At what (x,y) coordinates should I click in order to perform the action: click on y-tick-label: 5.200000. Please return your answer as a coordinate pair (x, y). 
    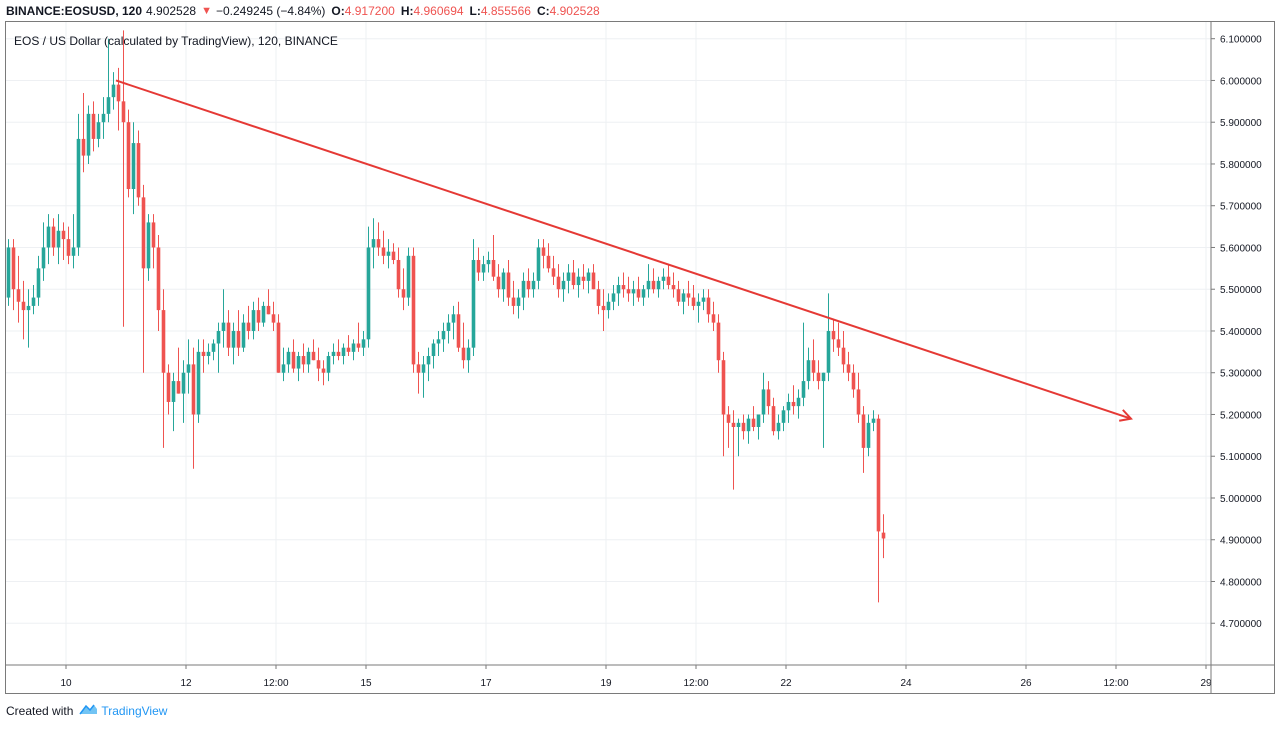
    Looking at the image, I should click on (1241, 415).